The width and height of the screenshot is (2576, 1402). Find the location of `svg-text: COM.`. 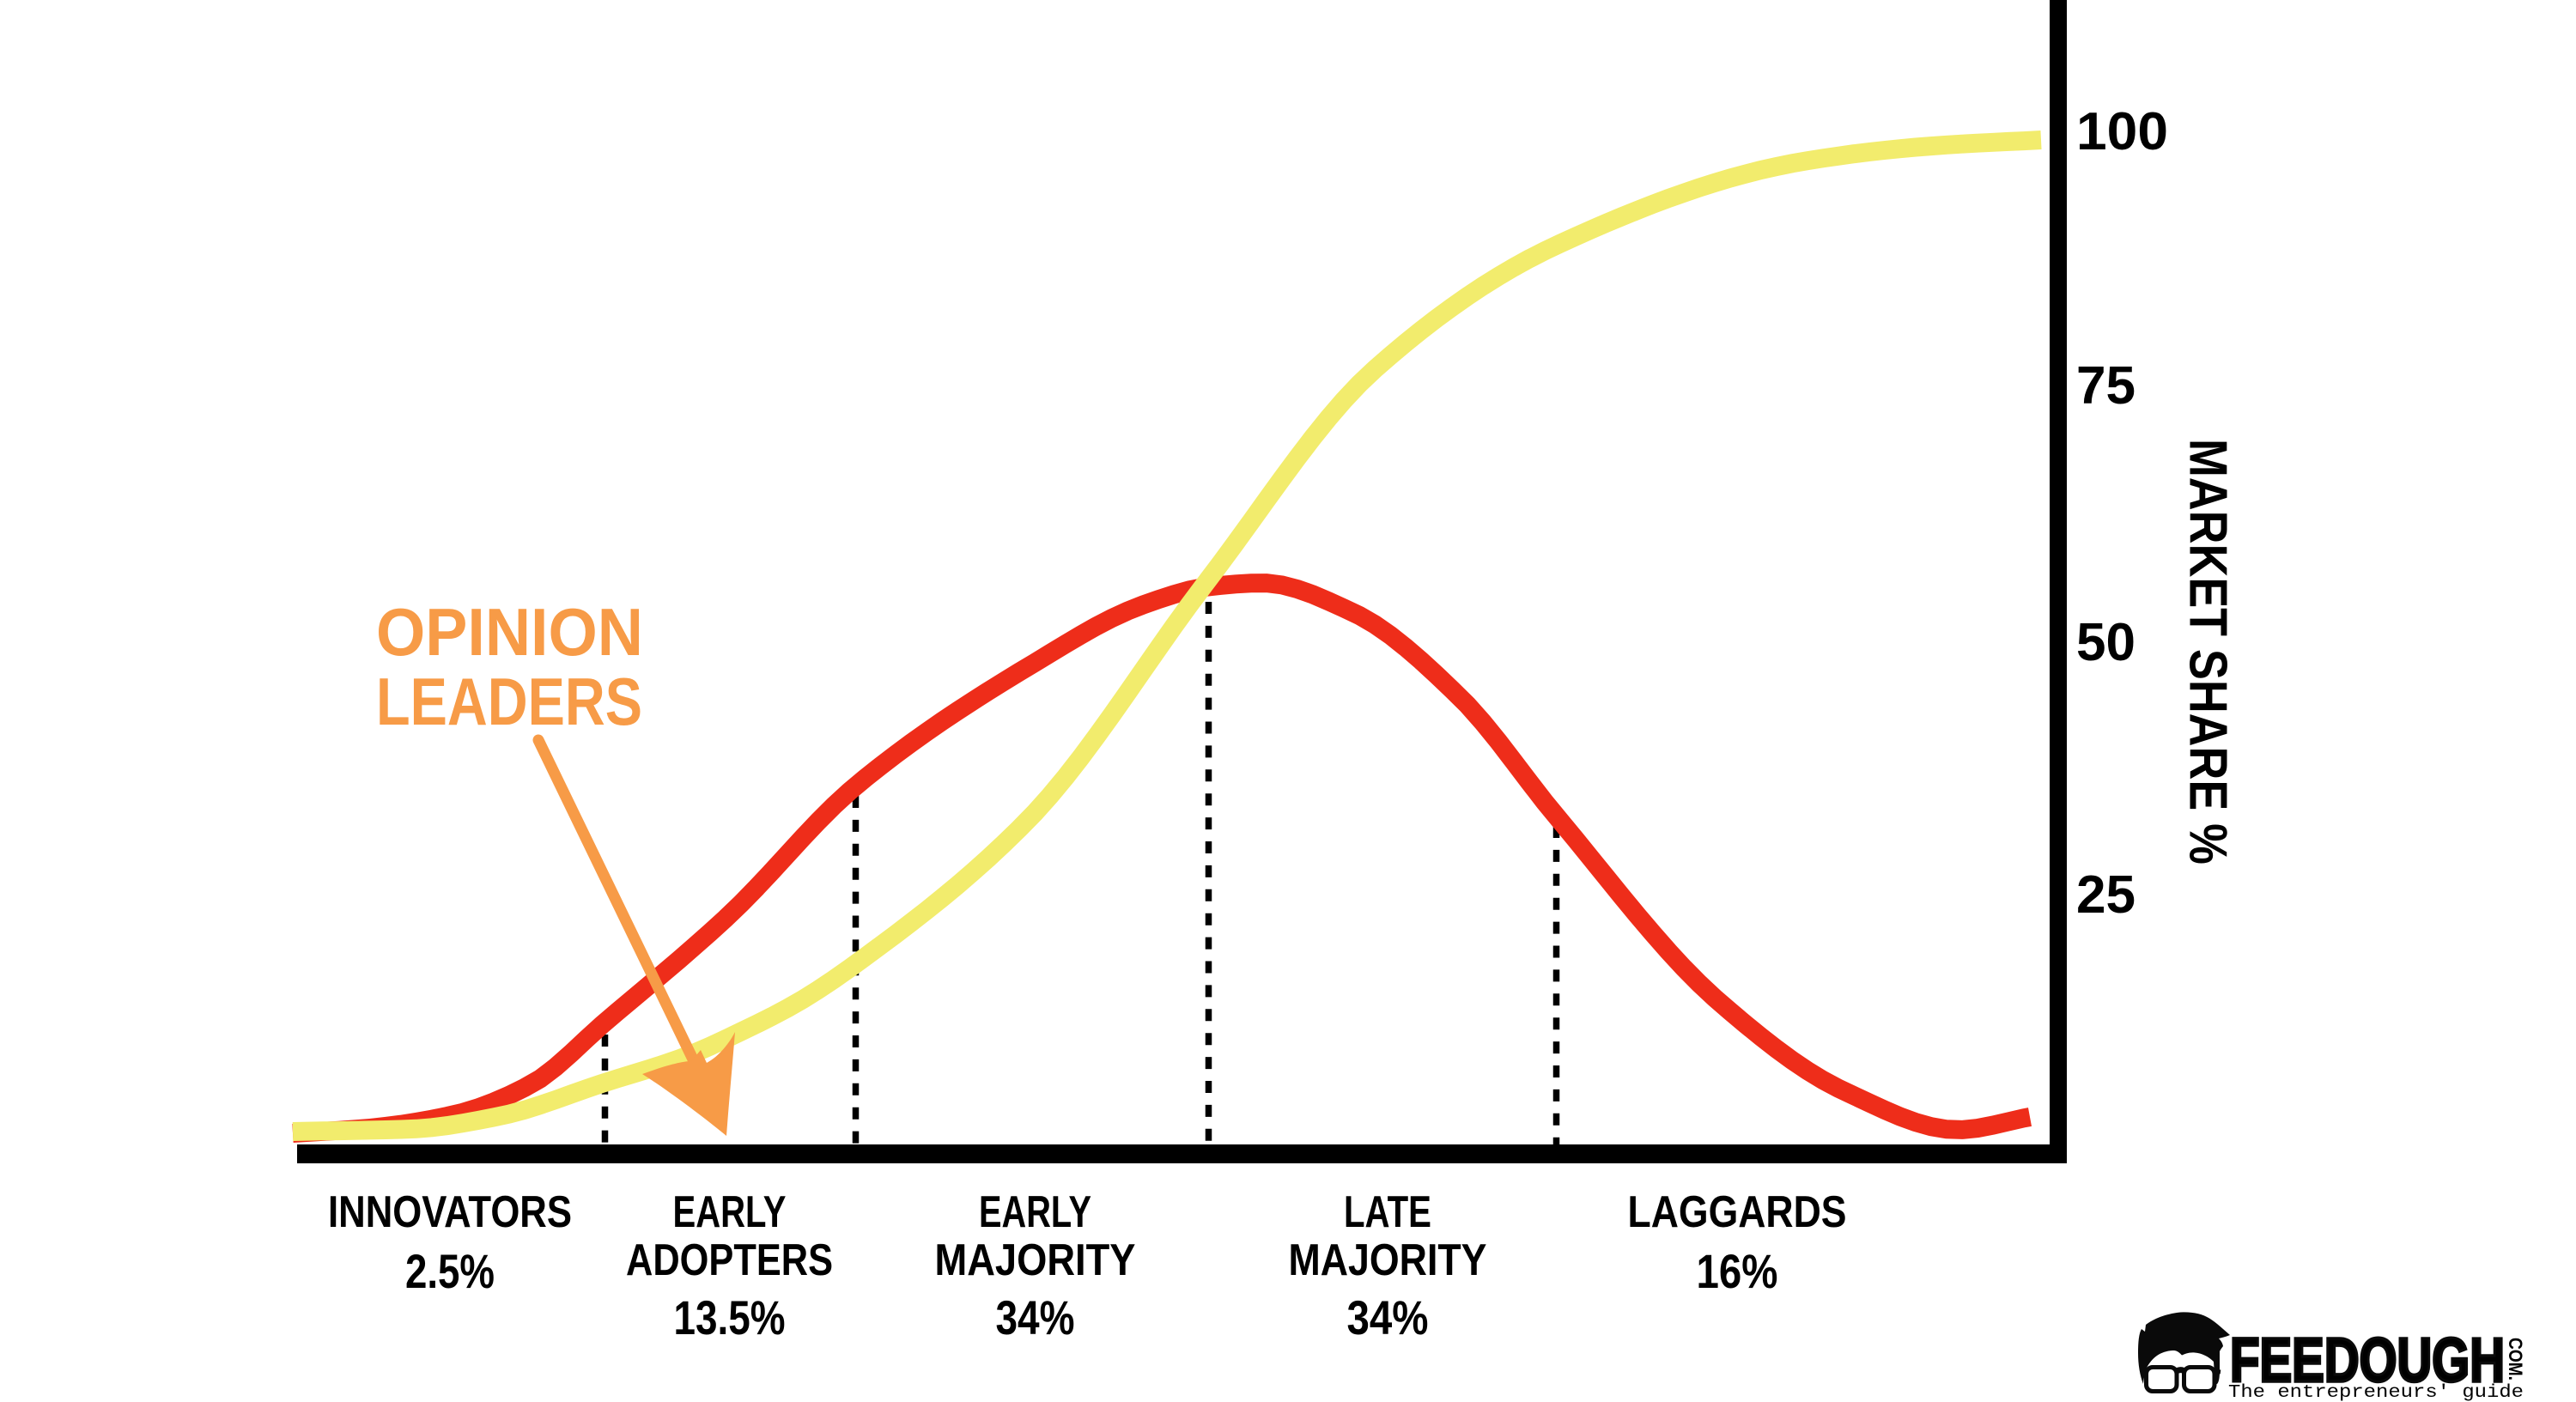

svg-text: COM. is located at coordinates (2515, 1359).